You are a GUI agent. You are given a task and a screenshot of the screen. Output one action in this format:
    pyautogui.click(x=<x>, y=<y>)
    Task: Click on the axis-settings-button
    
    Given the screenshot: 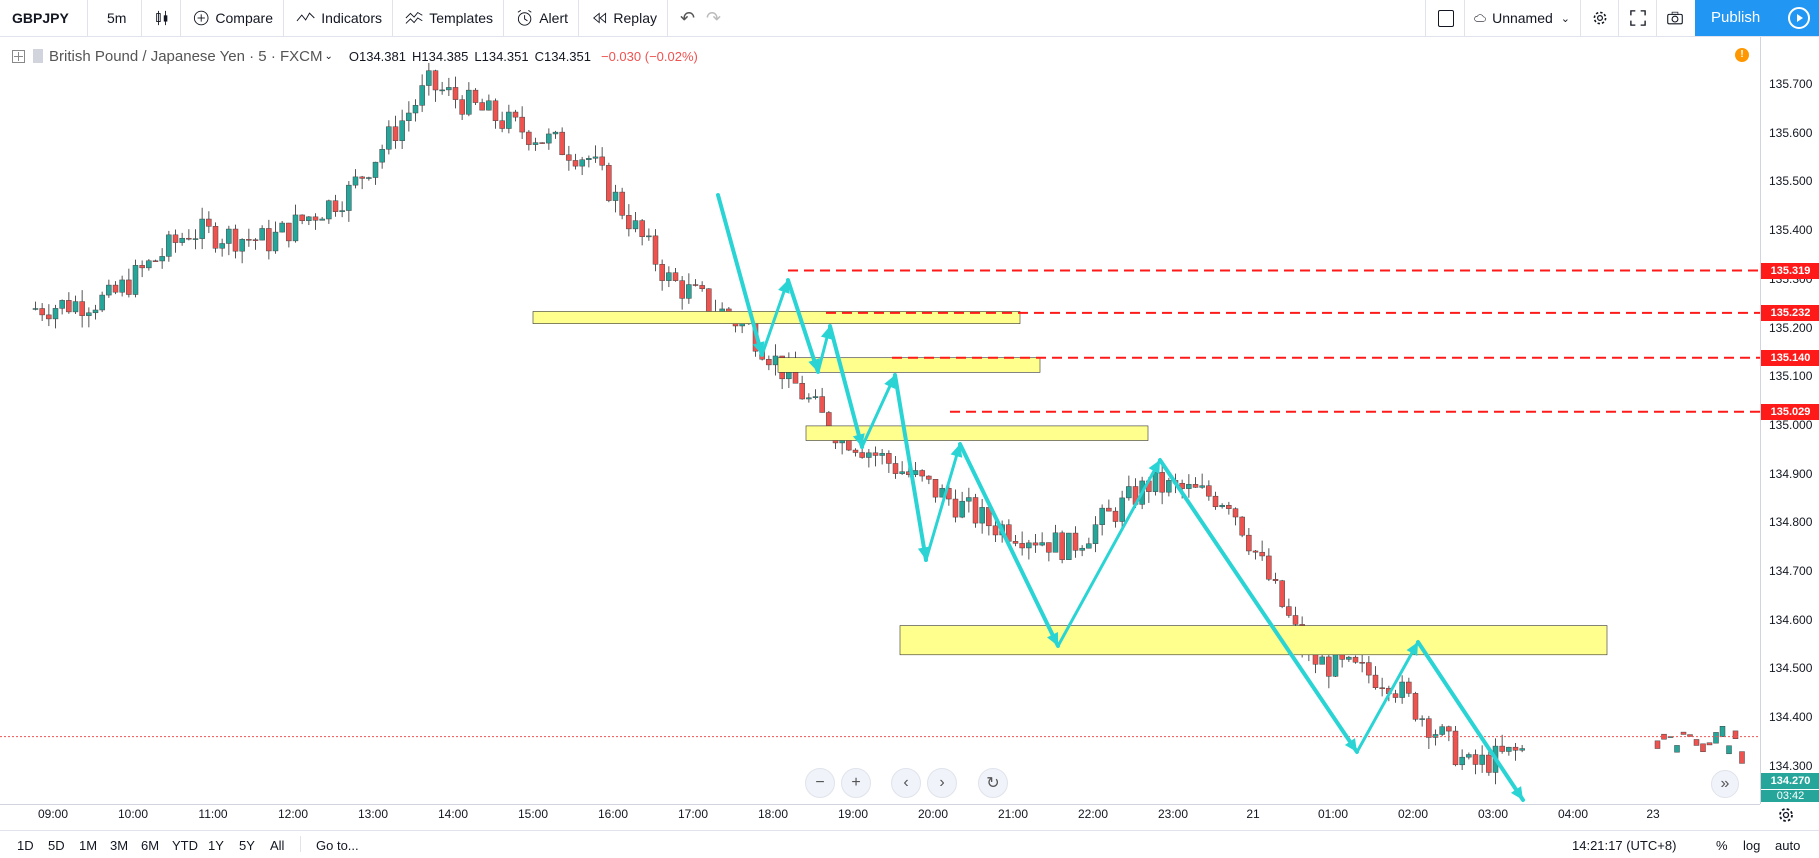 What is the action you would take?
    pyautogui.click(x=1787, y=816)
    